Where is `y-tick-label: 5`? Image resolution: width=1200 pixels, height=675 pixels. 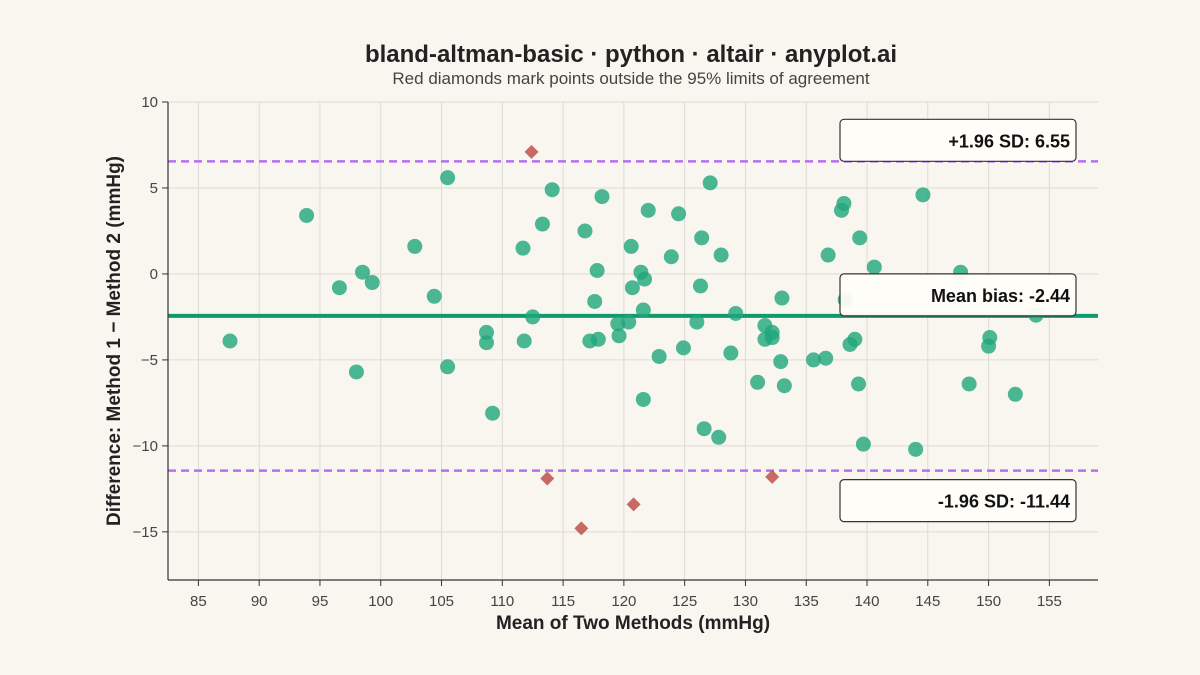
y-tick-label: 5 is located at coordinates (154, 188).